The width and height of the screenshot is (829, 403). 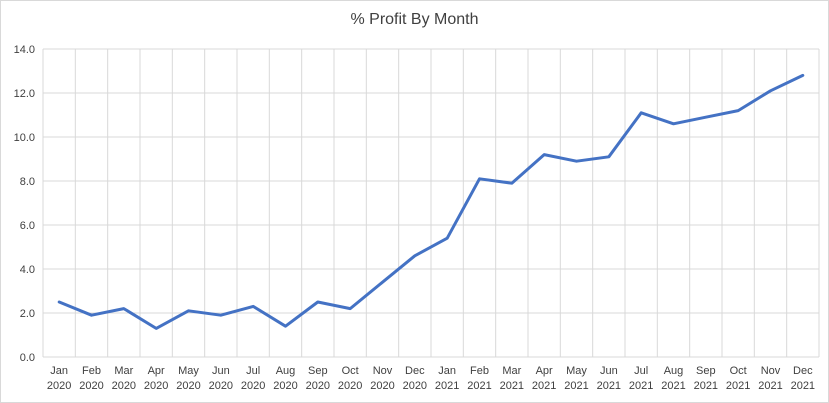 What do you see at coordinates (27, 270) in the screenshot?
I see `y-tick-label: 4.0` at bounding box center [27, 270].